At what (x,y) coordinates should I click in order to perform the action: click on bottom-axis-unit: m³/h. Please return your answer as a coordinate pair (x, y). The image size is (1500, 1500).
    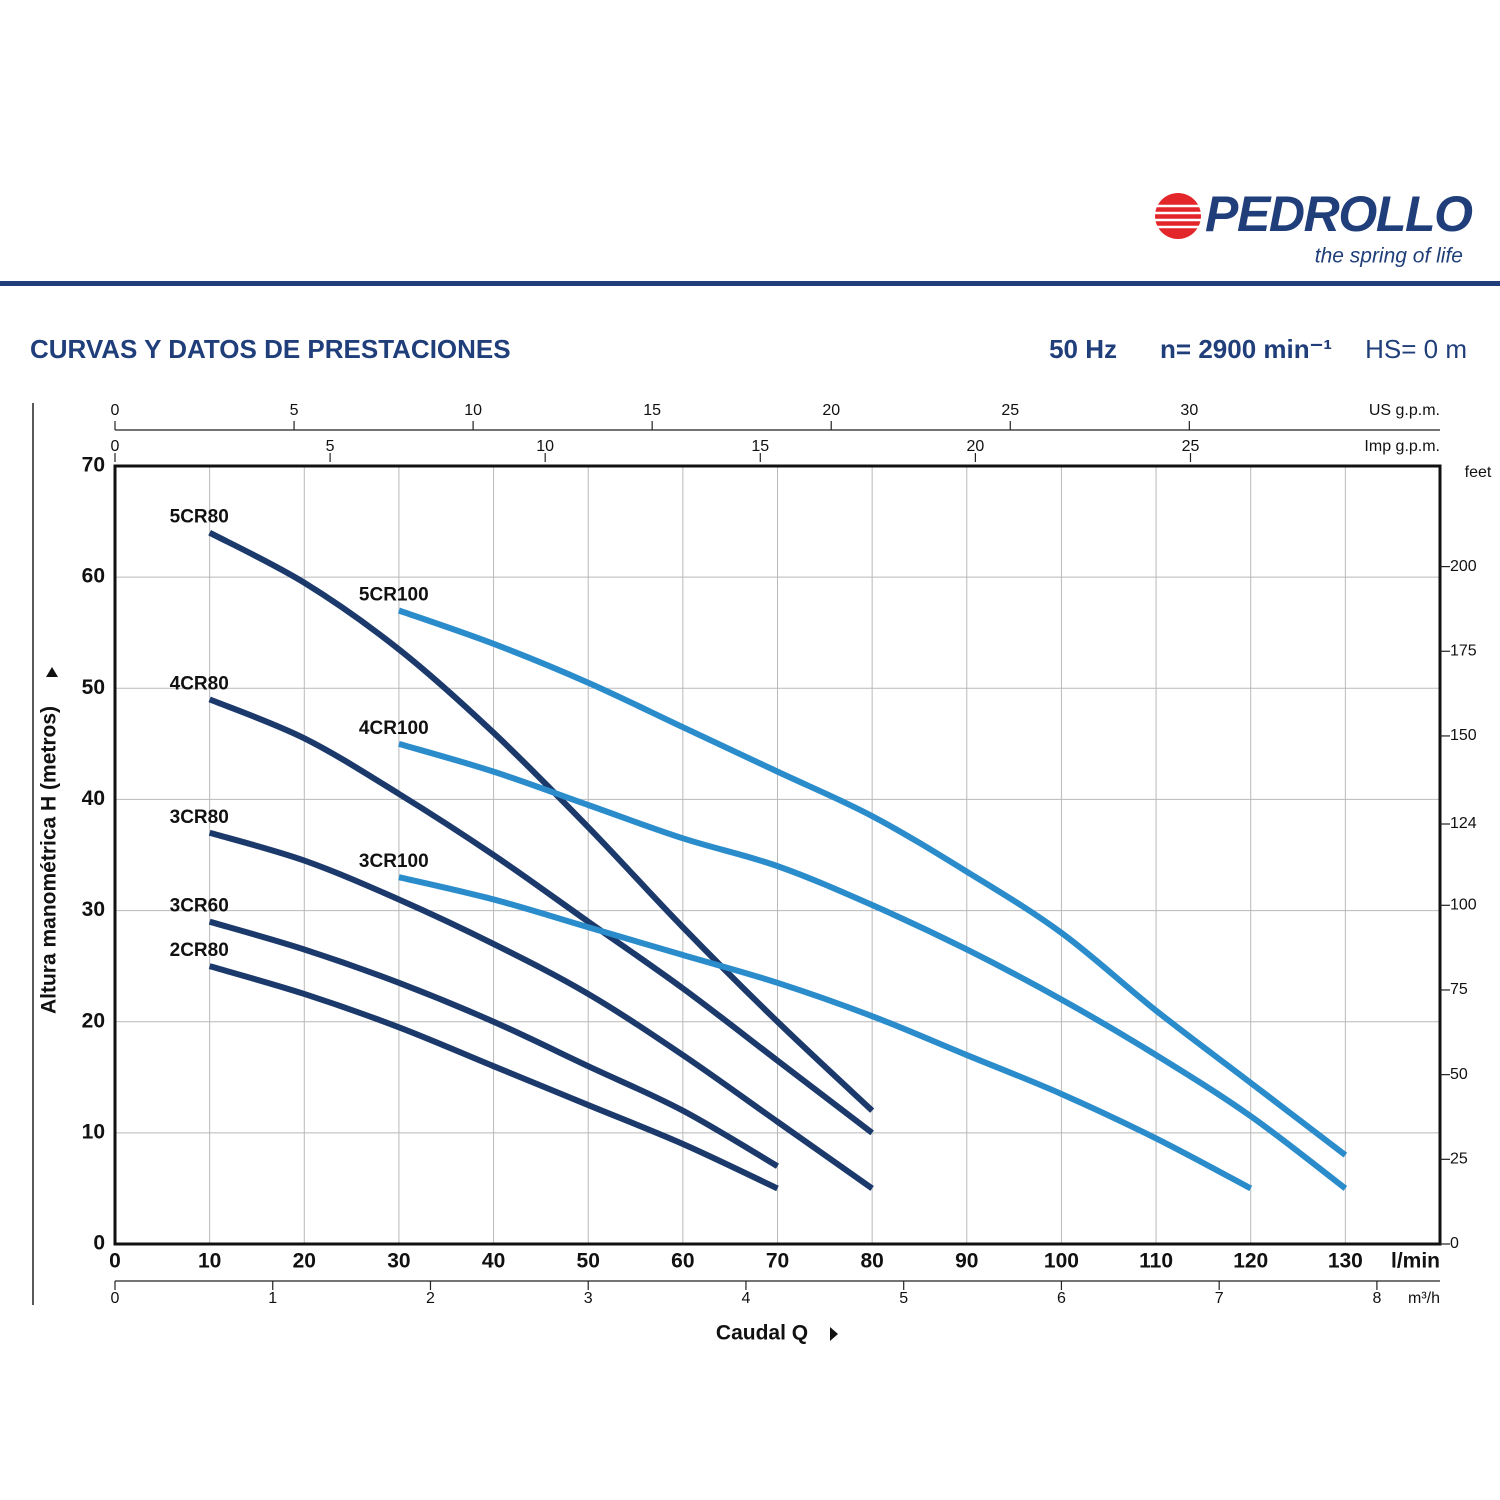
    Looking at the image, I should click on (1424, 1298).